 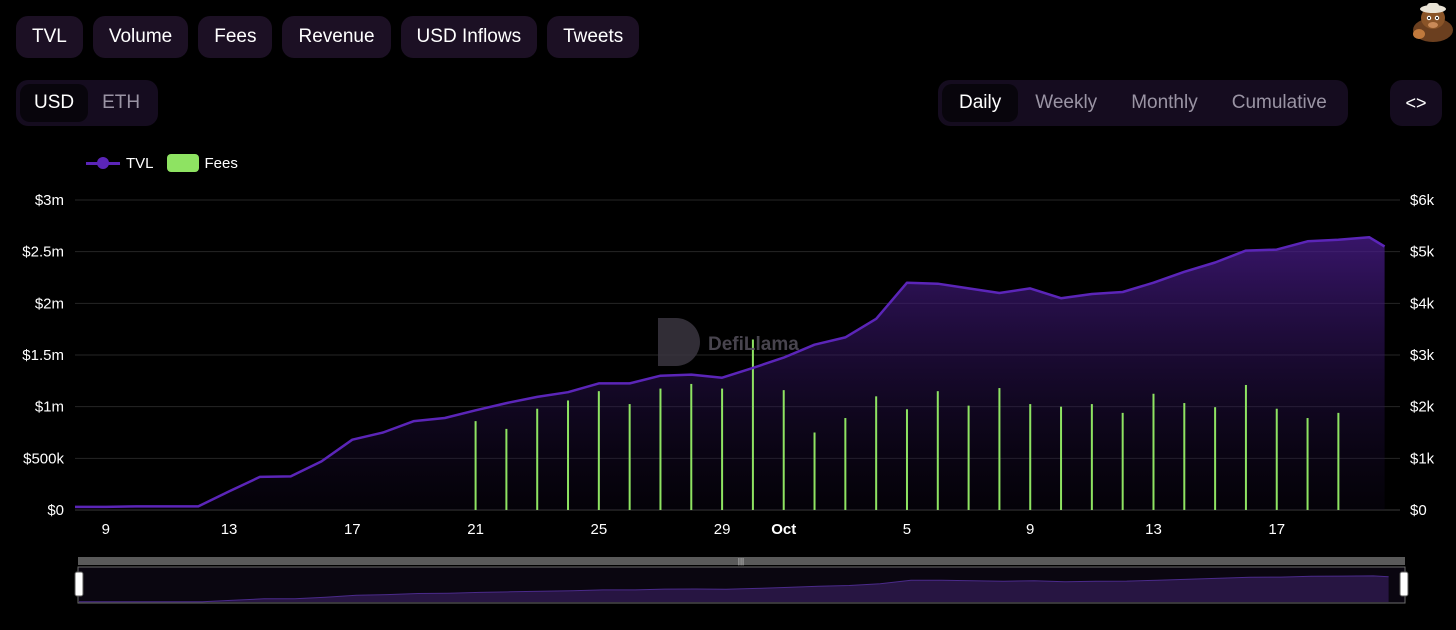 I want to click on legend-label-fees: Fees, so click(x=221, y=163).